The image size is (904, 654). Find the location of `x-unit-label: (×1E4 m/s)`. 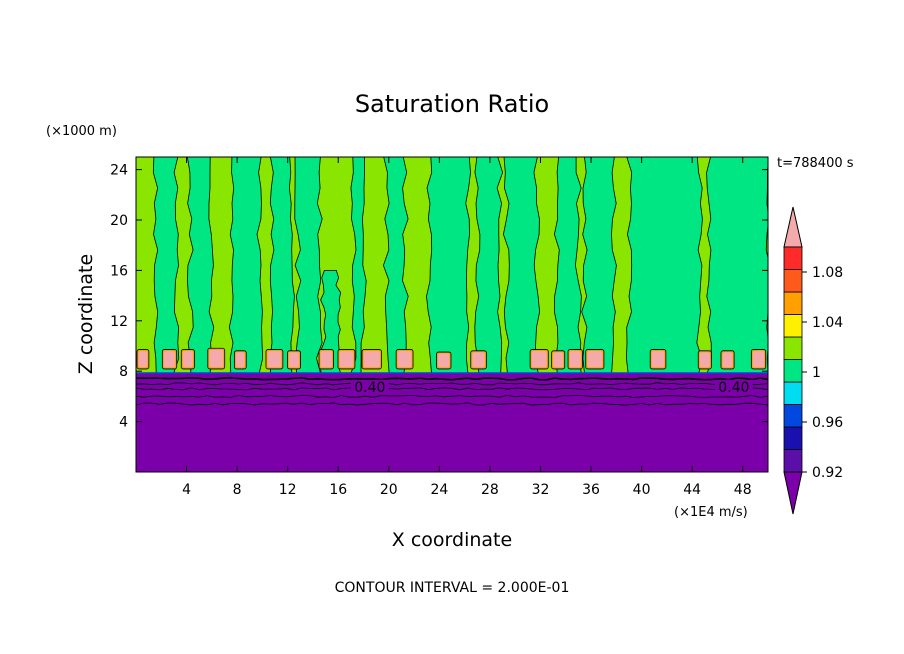

x-unit-label: (×1E4 m/s) is located at coordinates (711, 512).